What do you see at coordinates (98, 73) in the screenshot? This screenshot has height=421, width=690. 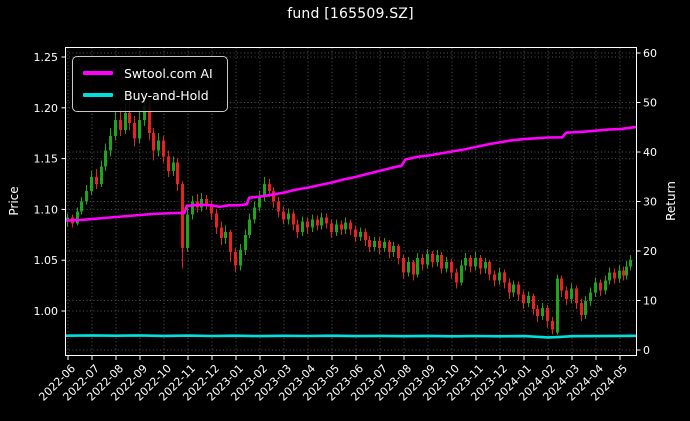 I see `ai-line-swatch-icon` at bounding box center [98, 73].